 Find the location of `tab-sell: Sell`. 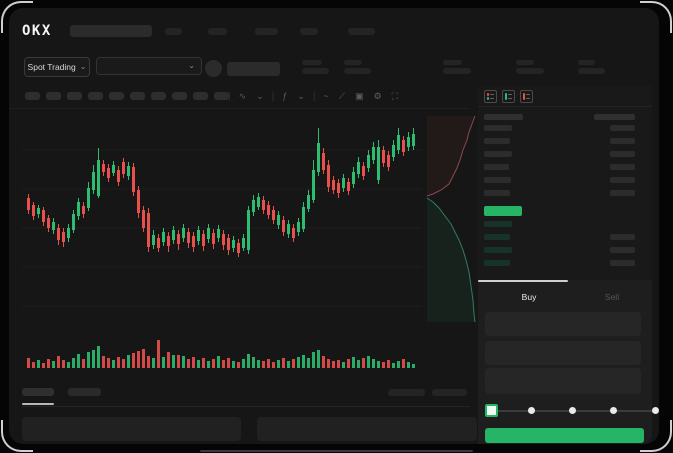

tab-sell: Sell is located at coordinates (612, 297).